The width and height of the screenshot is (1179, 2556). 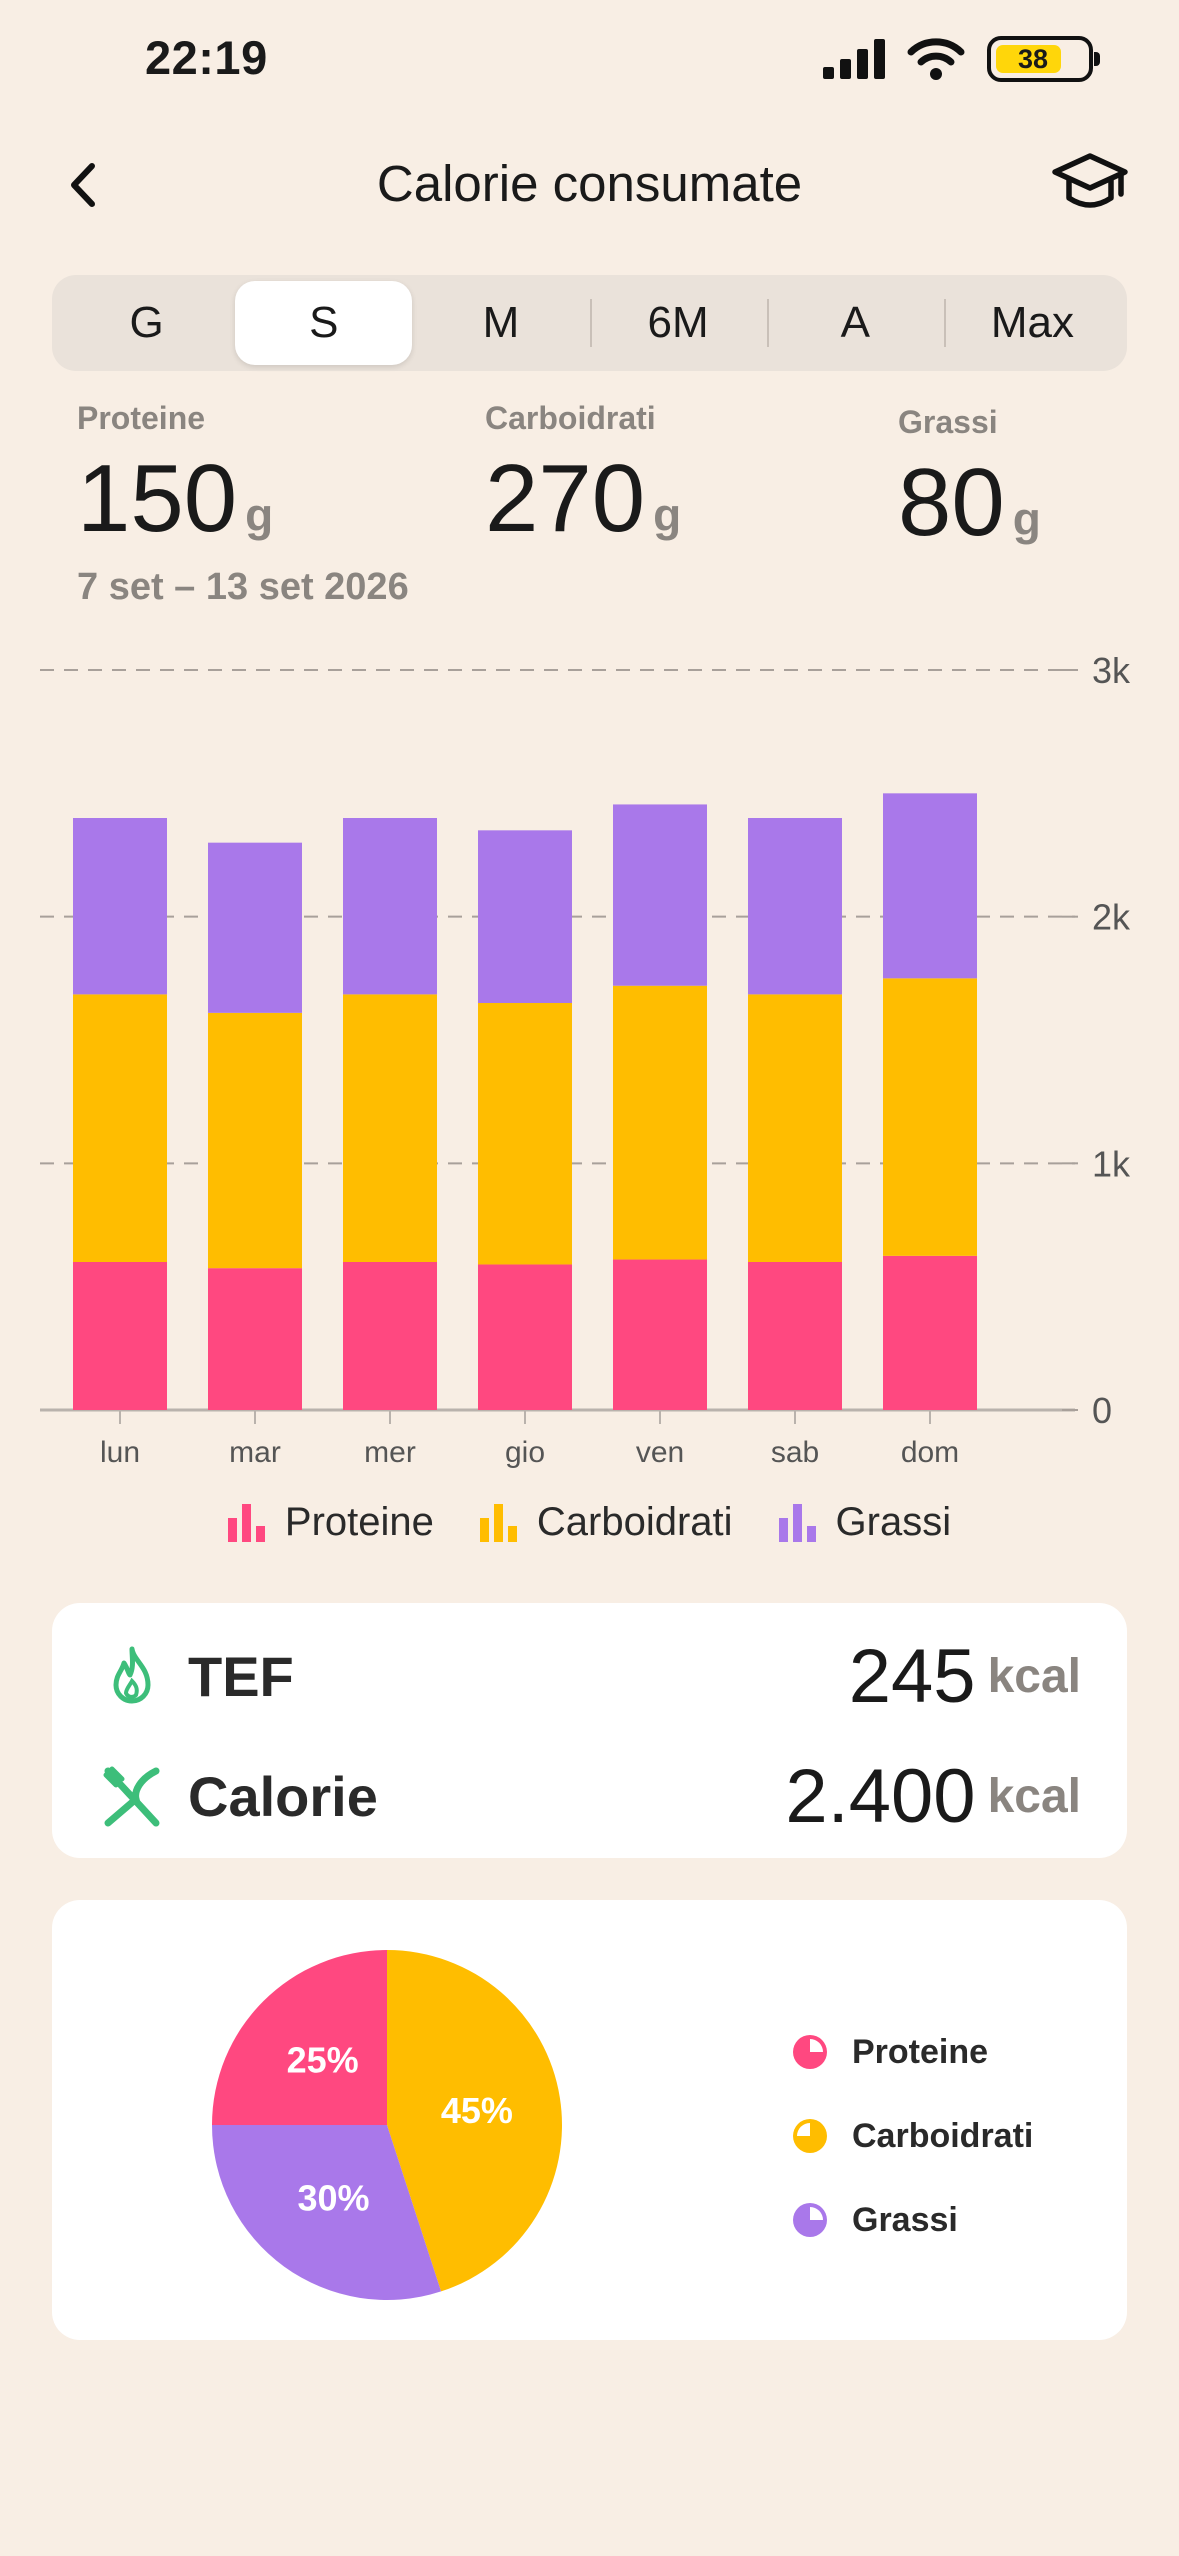 I want to click on bar-segment-grassi-lun, so click(x=120, y=906).